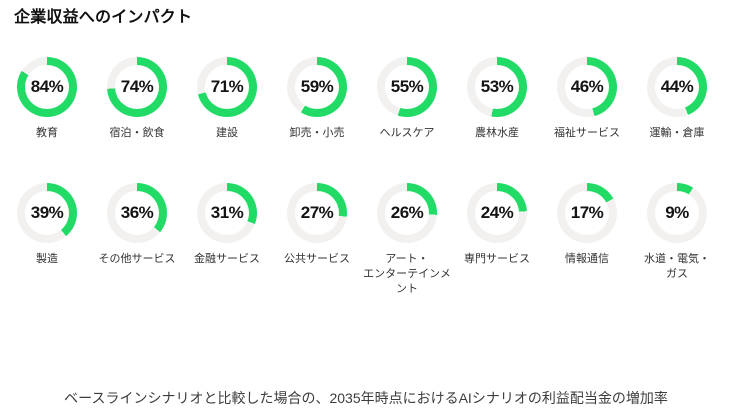  I want to click on gauge-cell: 36% その他サービス, so click(137, 224).